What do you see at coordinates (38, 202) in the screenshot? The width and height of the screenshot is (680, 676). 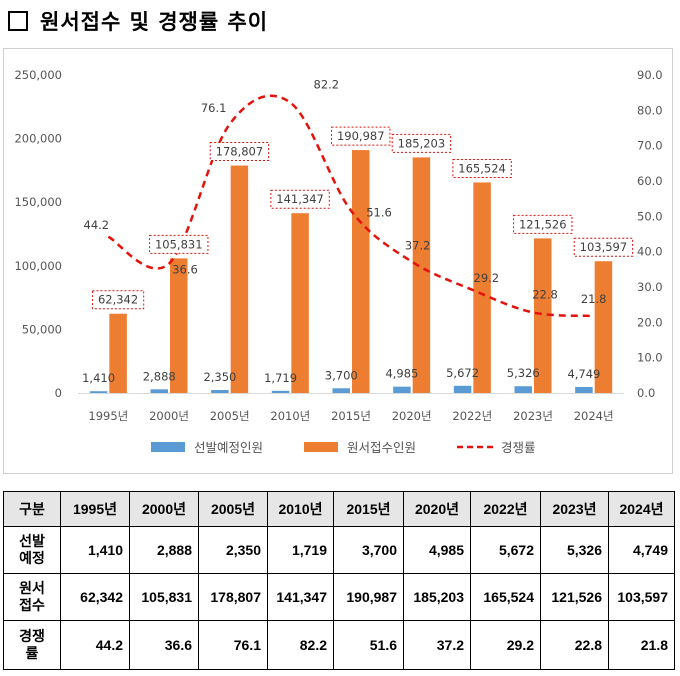 I see `y-left-tick-label: 150,000` at bounding box center [38, 202].